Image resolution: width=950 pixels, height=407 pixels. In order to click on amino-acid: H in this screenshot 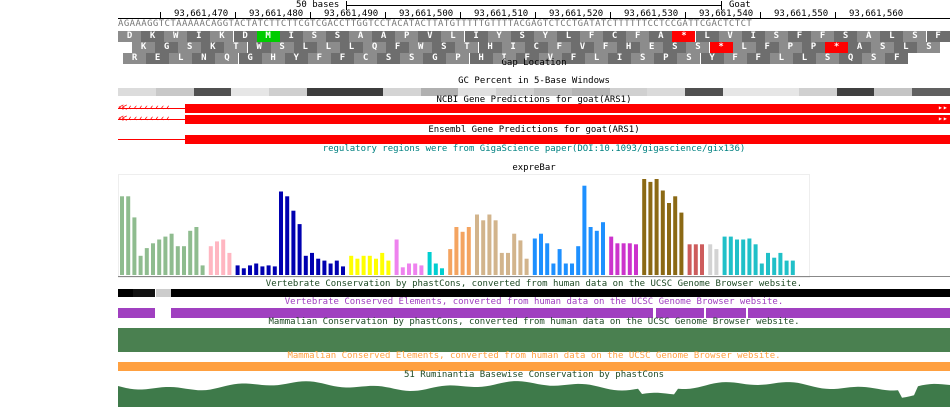, I will do `click(490, 47)`.